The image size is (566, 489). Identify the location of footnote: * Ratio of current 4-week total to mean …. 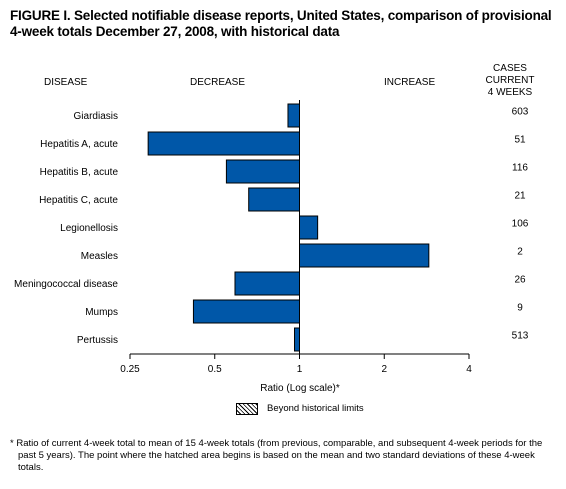
(282, 456).